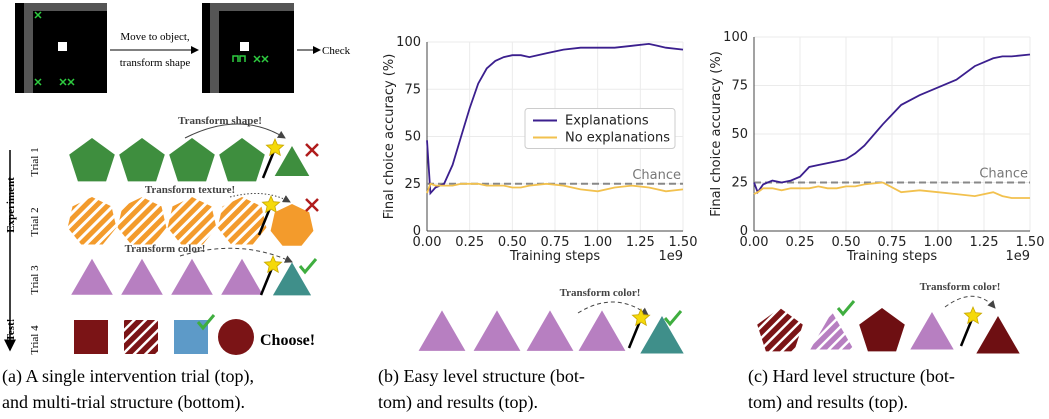 The image size is (1049, 419). Describe the element at coordinates (220, 121) in the screenshot. I see `annotation: Transform shape!` at that location.